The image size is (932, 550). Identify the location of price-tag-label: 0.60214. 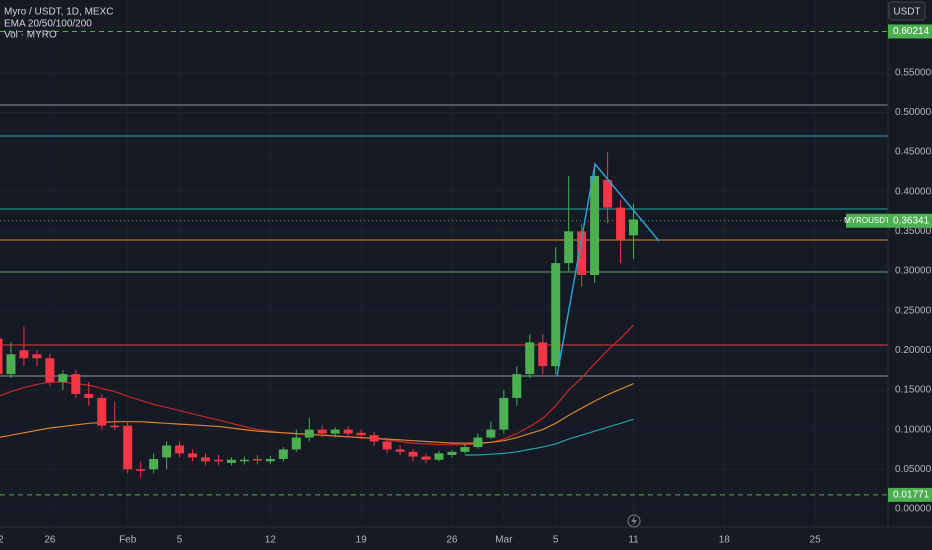
(911, 31).